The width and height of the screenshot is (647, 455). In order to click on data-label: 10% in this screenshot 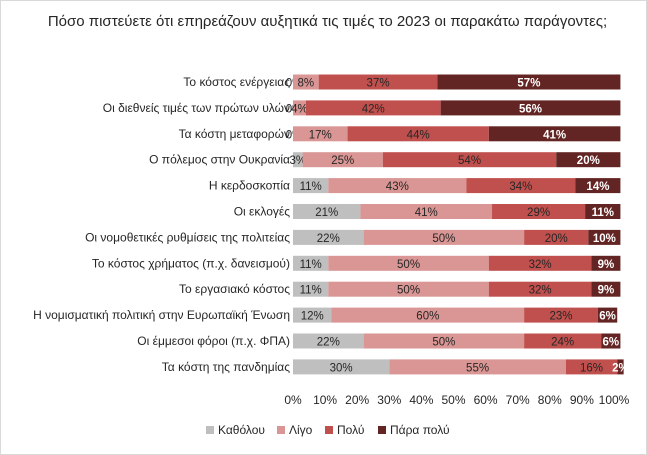, I will do `click(604, 239)`.